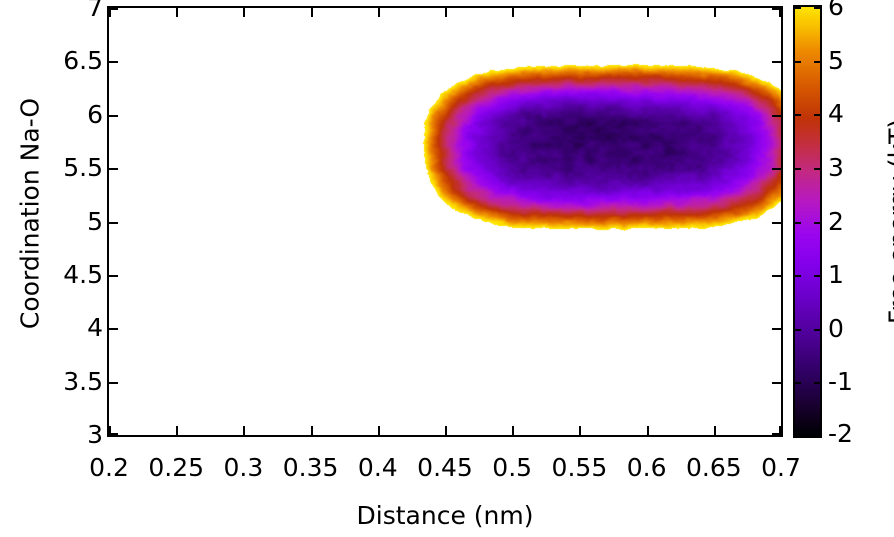 The height and width of the screenshot is (537, 894). I want to click on y-axis-title: Coordination Na-O, so click(30, 213).